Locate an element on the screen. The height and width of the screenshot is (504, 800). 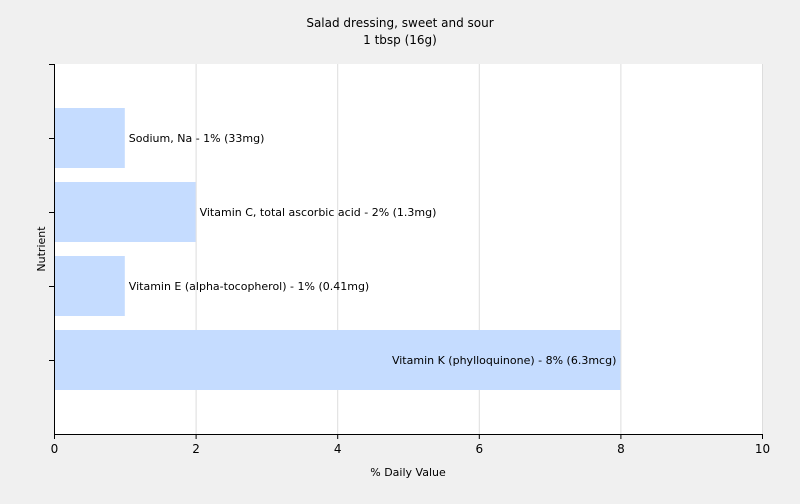
x-tick-label: 2 is located at coordinates (196, 449).